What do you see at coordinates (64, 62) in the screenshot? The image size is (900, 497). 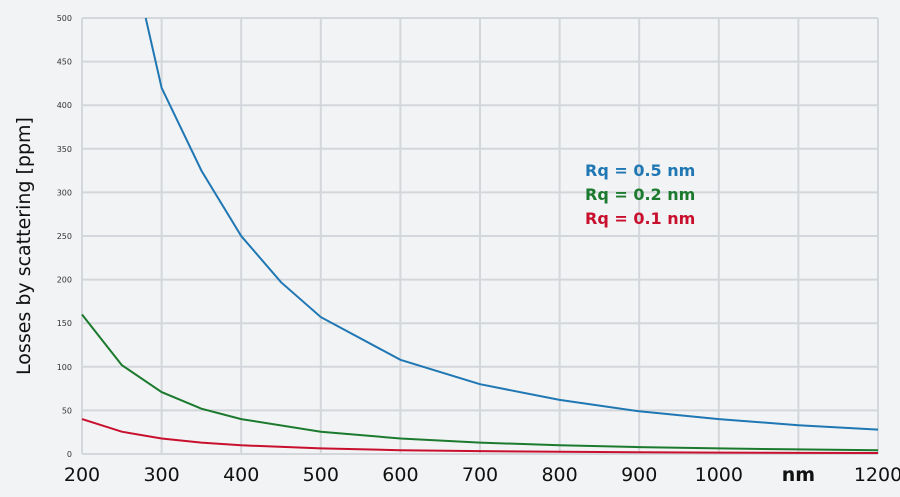 I see `y-tick-label: 450` at bounding box center [64, 62].